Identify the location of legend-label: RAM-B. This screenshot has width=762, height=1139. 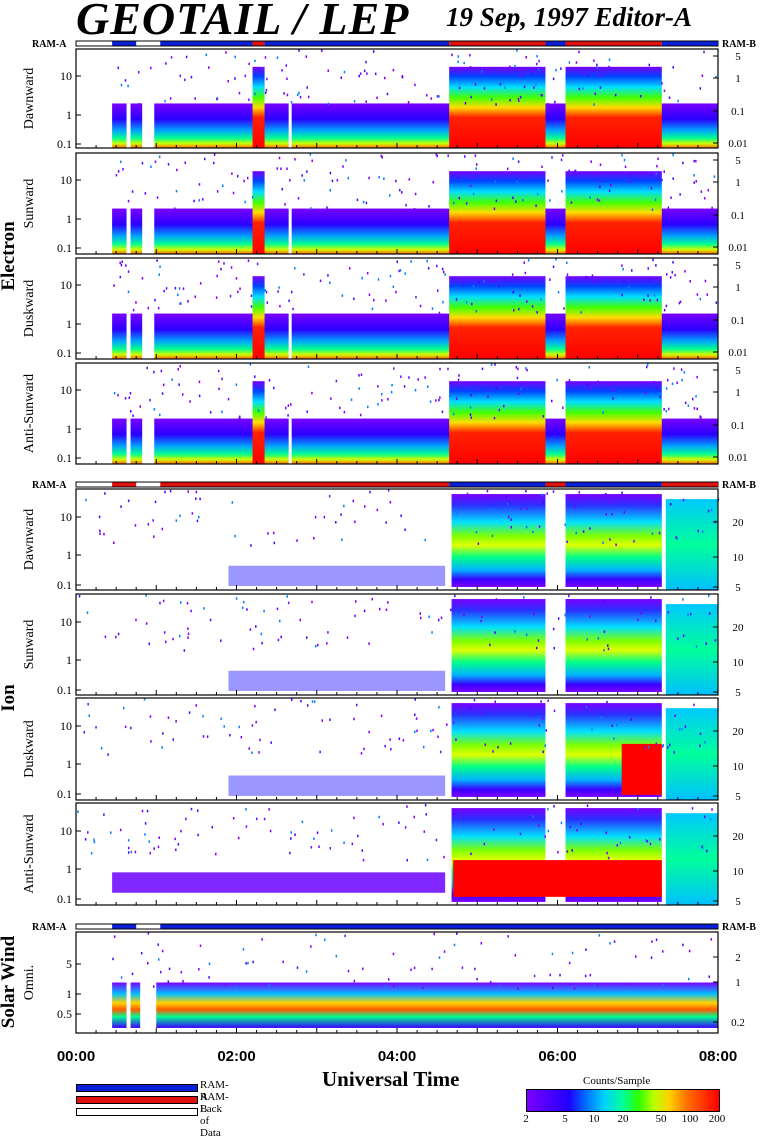
(214, 1103).